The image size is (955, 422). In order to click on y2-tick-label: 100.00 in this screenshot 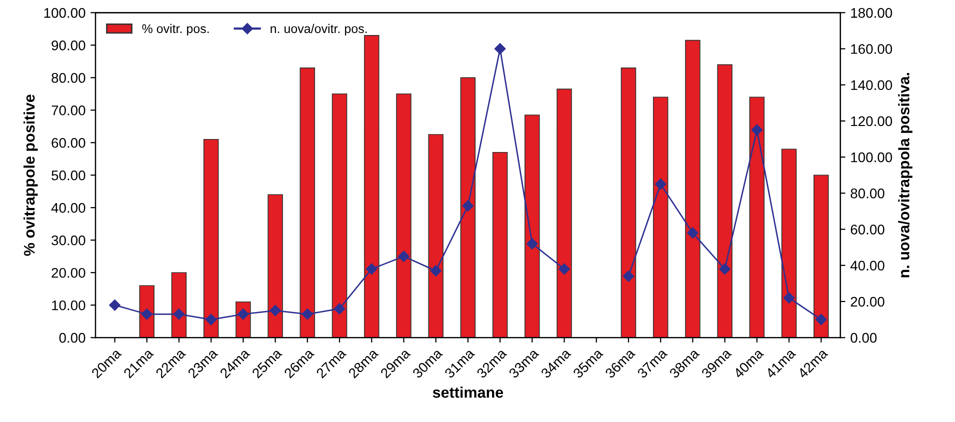, I will do `click(871, 157)`.